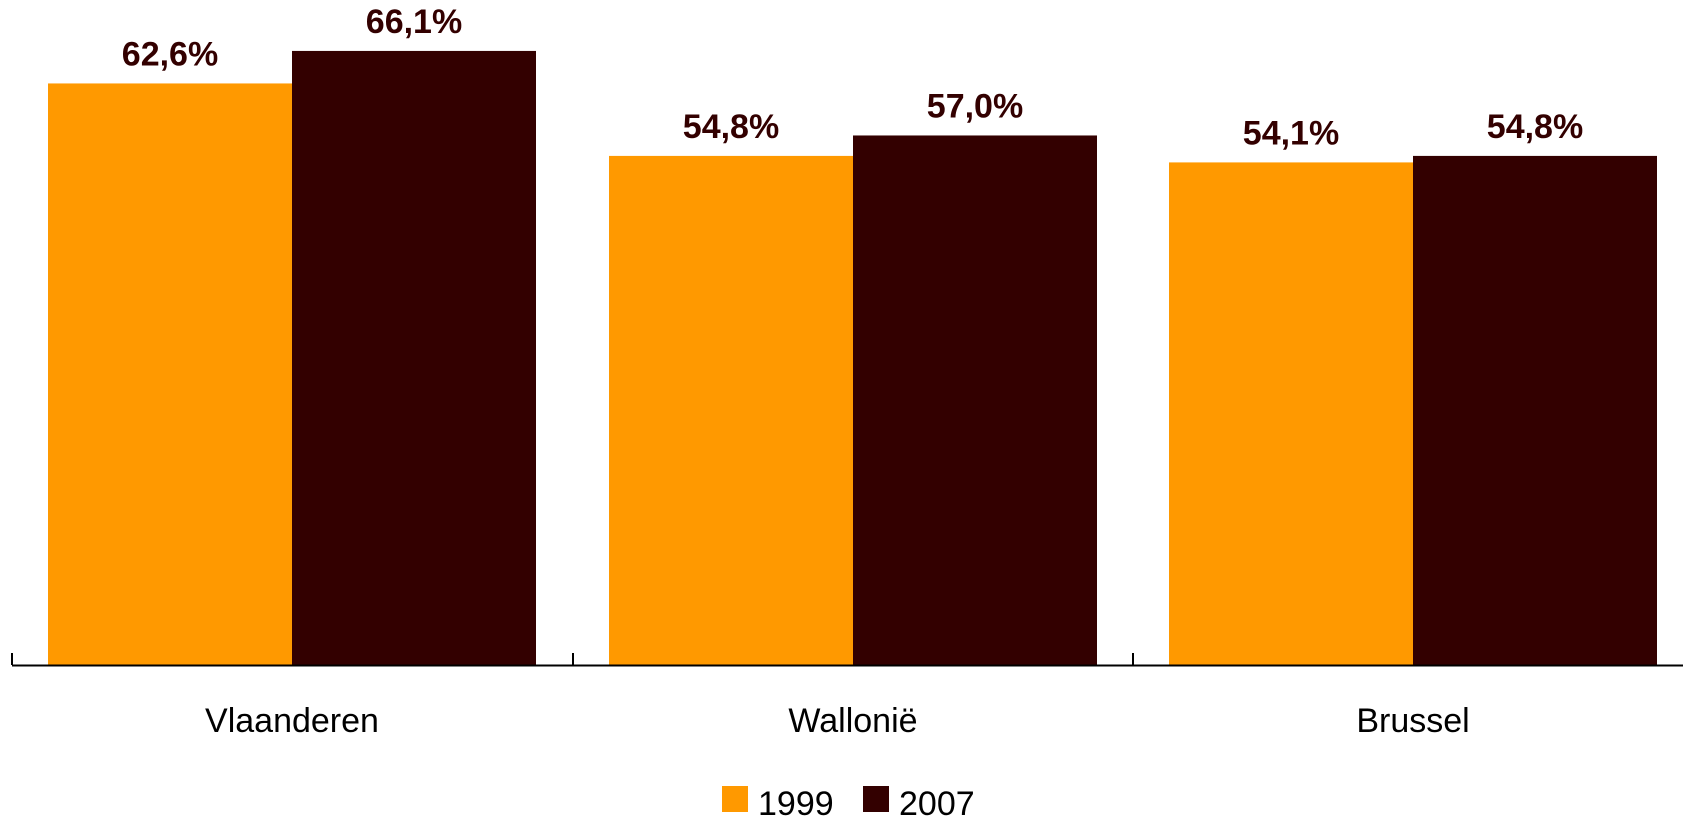 This screenshot has height=830, width=1683. I want to click on bar-brussel-2007, so click(1535, 410).